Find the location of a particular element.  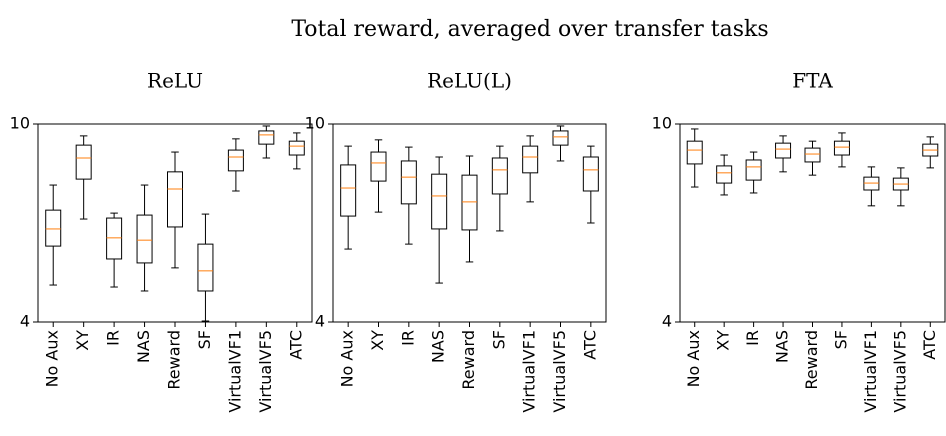

subplot-title: FTA is located at coordinates (812, 81).